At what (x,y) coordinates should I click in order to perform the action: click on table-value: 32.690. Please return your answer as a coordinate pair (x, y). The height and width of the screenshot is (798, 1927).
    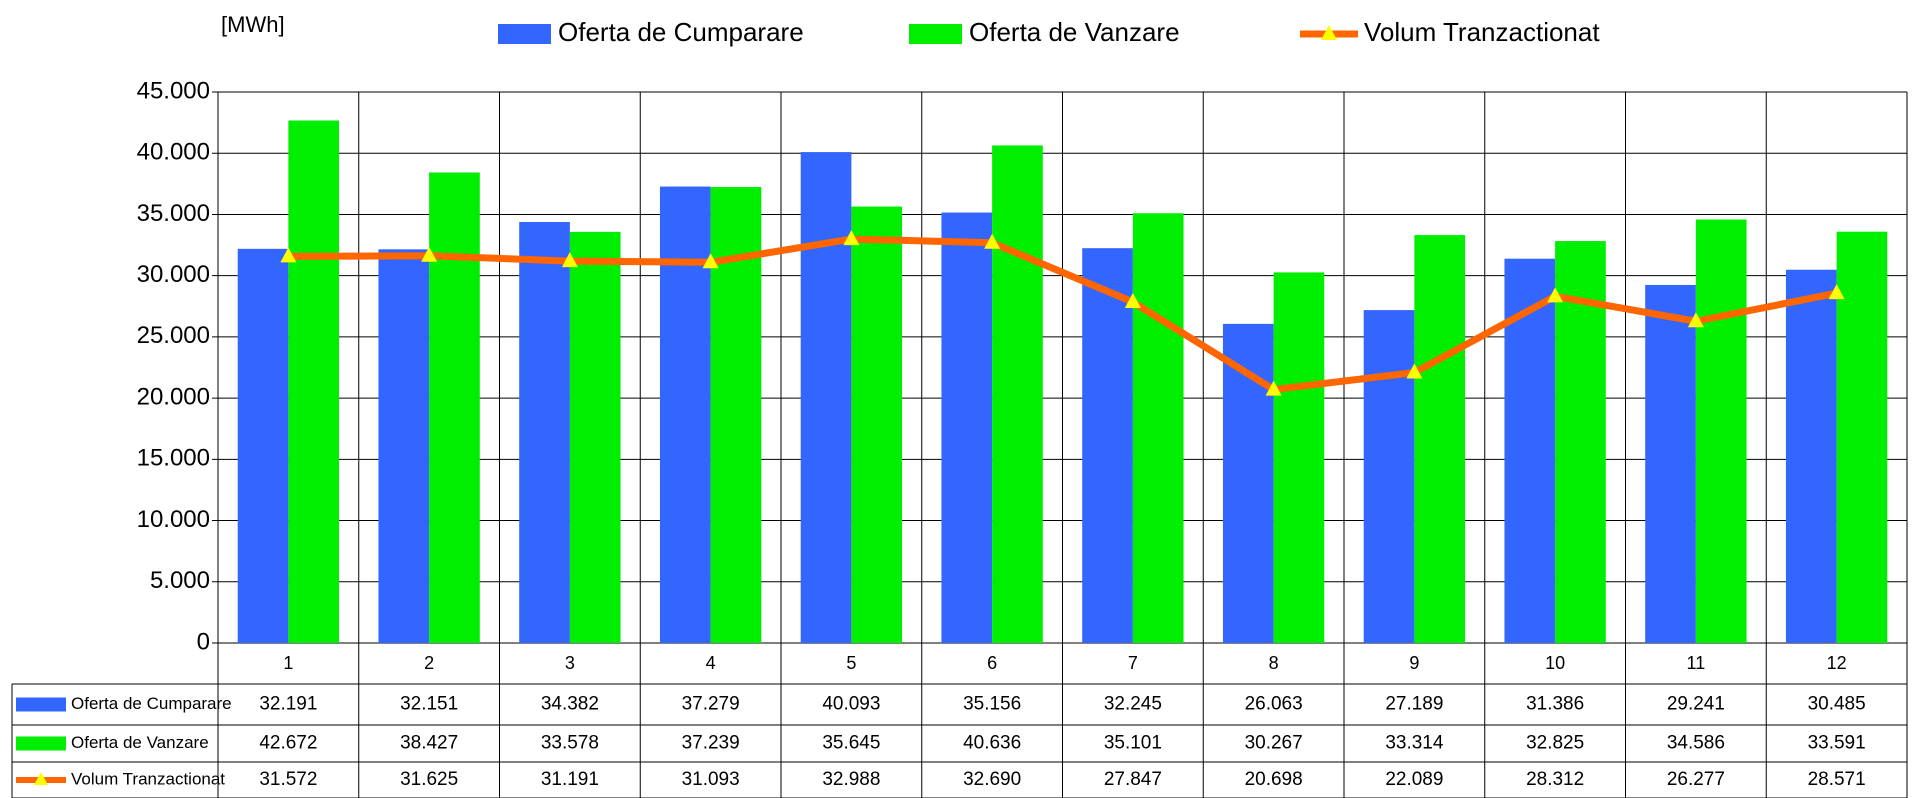
    Looking at the image, I should click on (992, 779).